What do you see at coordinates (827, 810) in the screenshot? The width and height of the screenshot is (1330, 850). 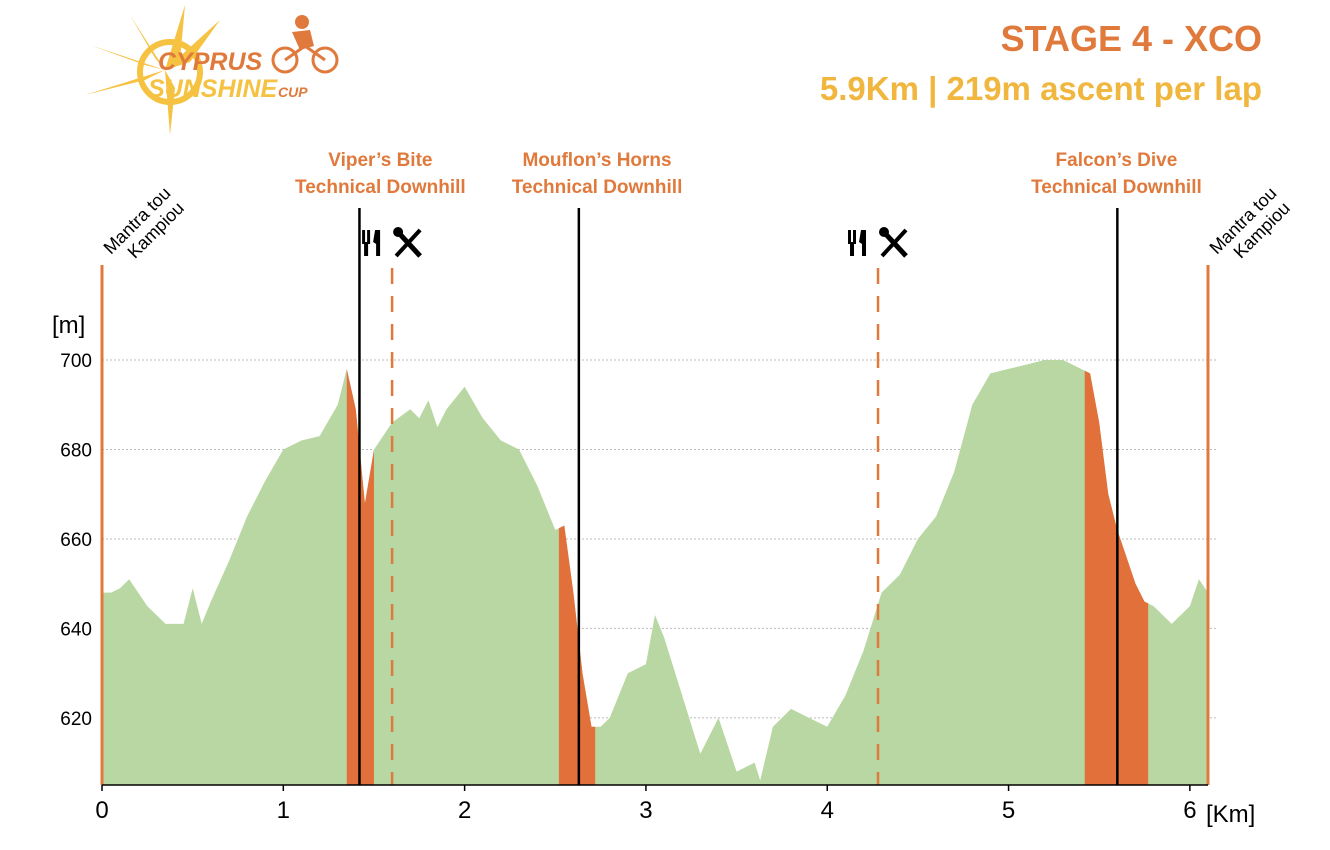 I see `x-tick-label: 4` at bounding box center [827, 810].